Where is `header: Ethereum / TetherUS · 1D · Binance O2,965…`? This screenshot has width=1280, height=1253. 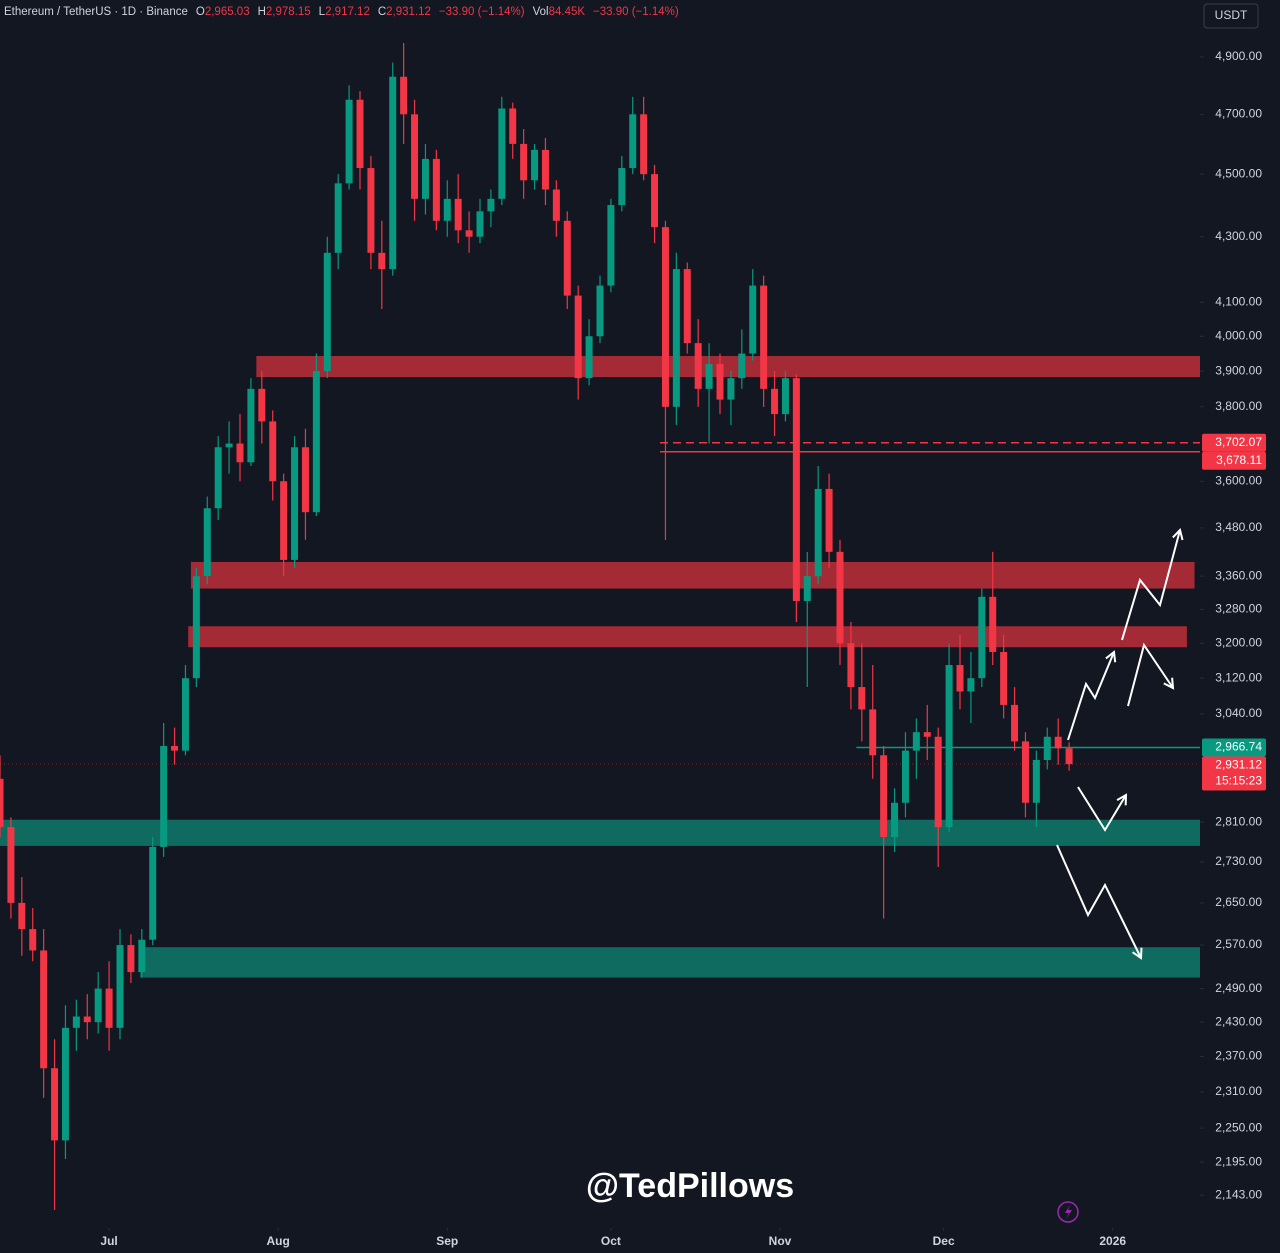
header: Ethereum / TetherUS · 1D · Binance O2,965… is located at coordinates (345, 12).